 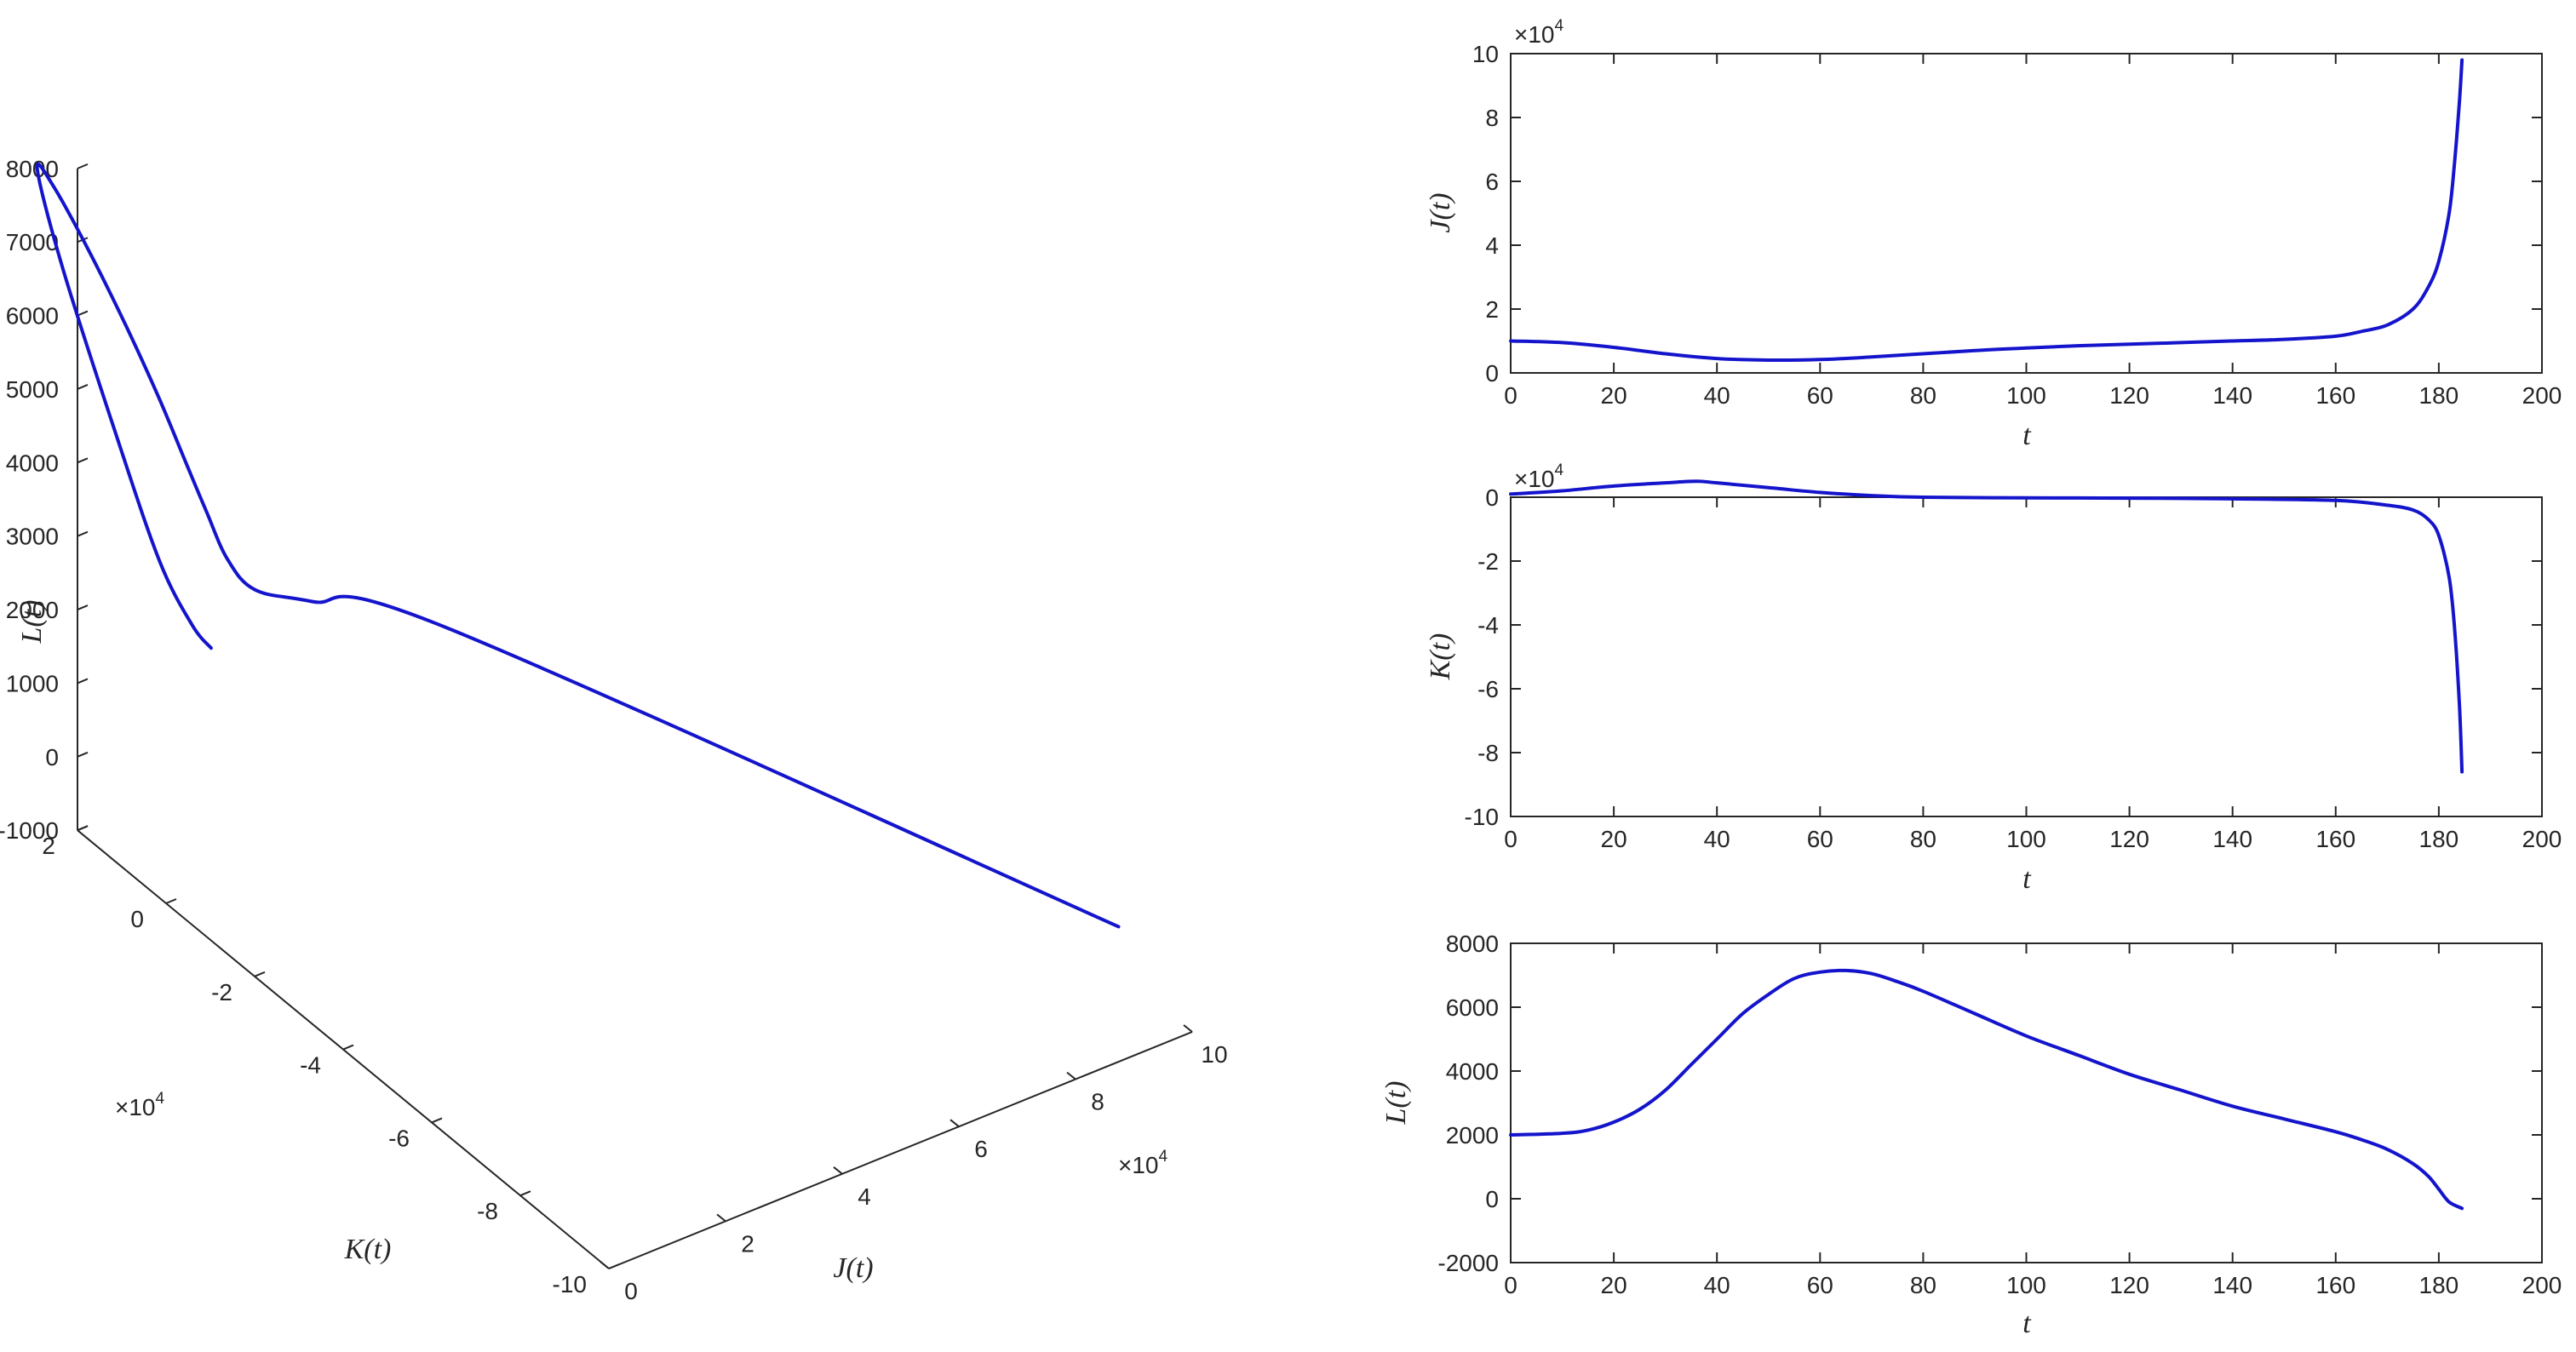 I want to click on k-x-tick-label: 100, so click(x=2026, y=839).